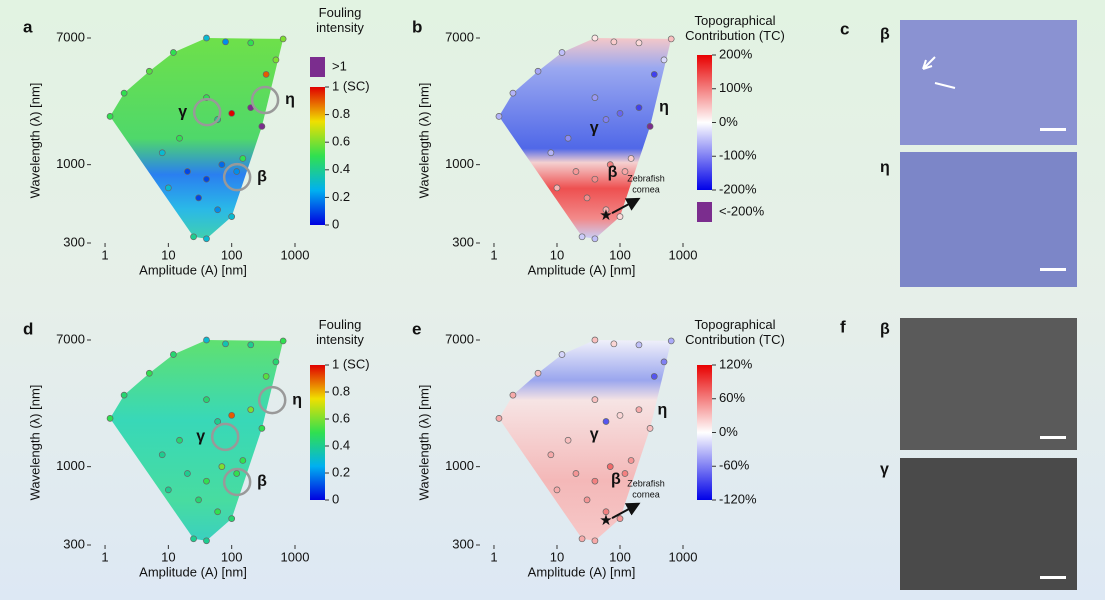 The height and width of the screenshot is (600, 1105). I want to click on panel-label: b, so click(417, 26).